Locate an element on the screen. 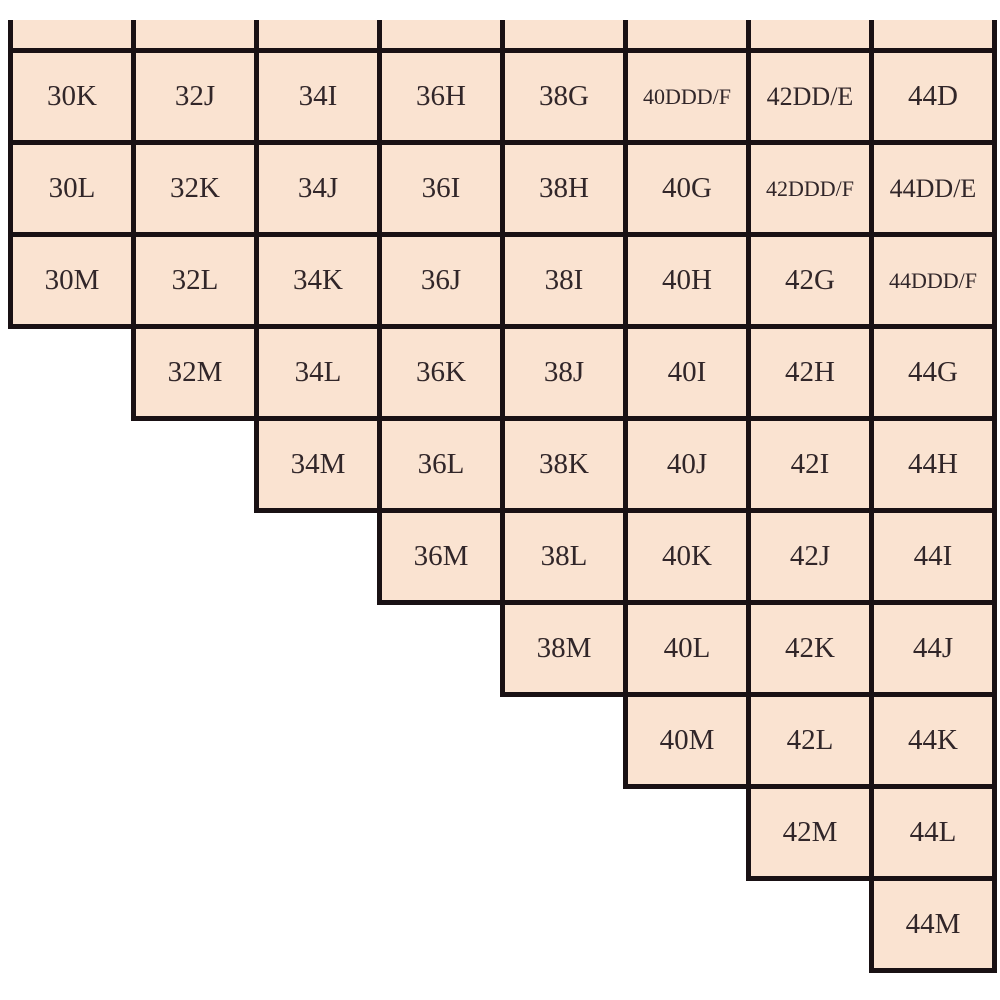 The width and height of the screenshot is (1000, 1000). size-cell-38l: 38L is located at coordinates (564, 556).